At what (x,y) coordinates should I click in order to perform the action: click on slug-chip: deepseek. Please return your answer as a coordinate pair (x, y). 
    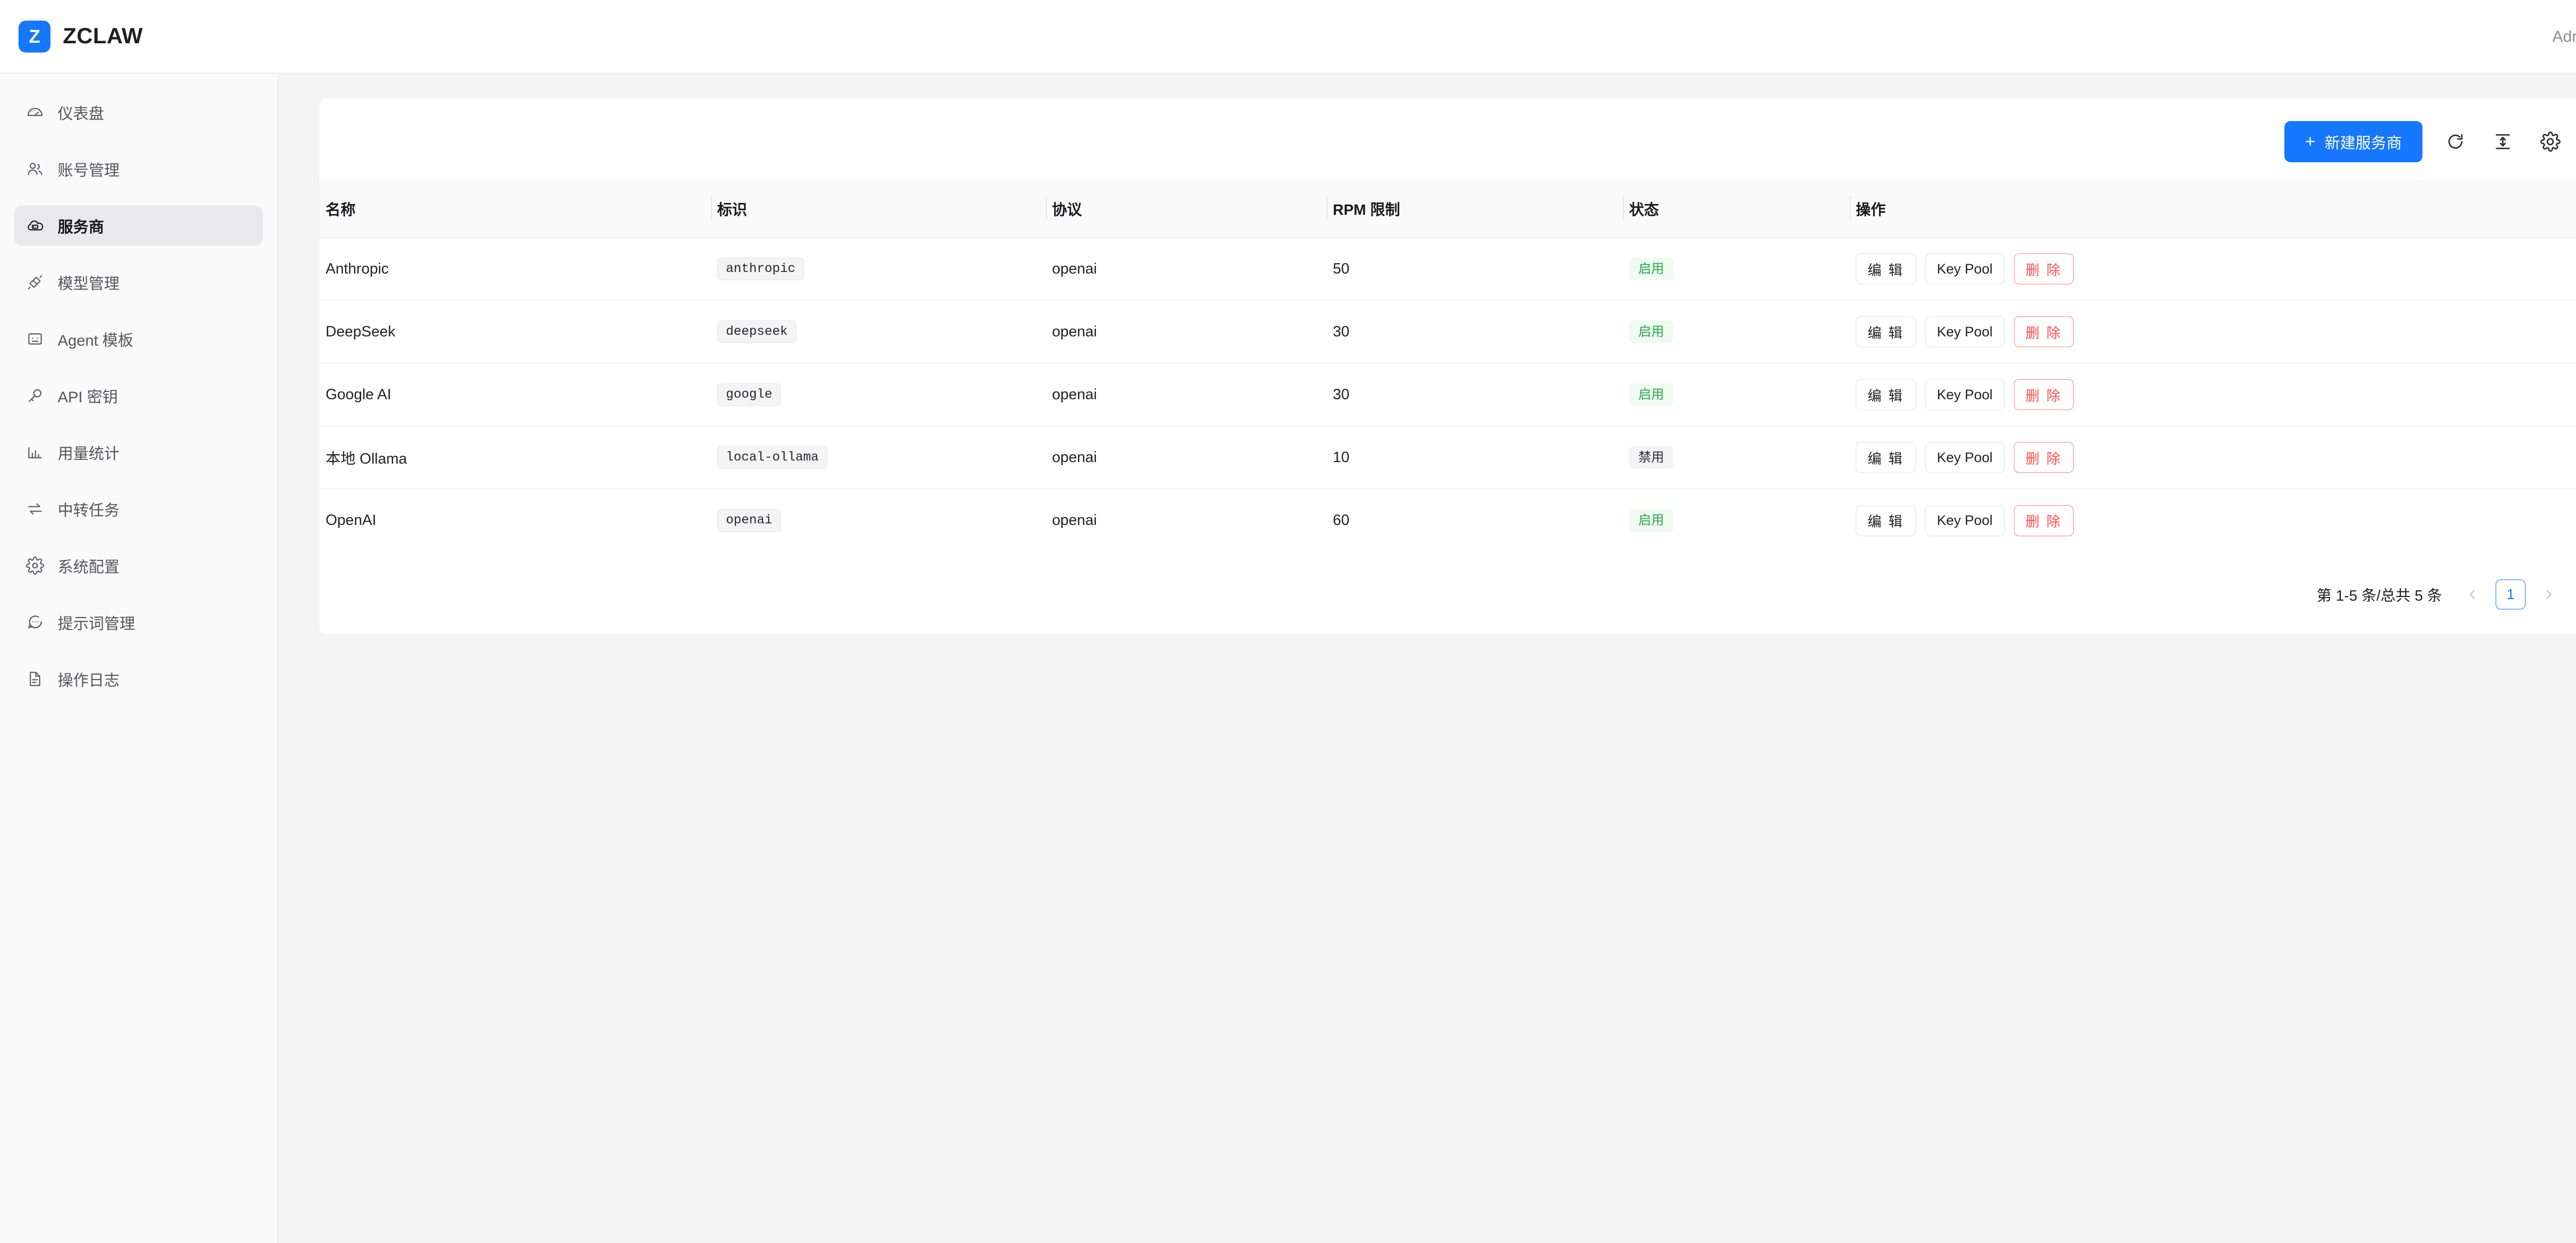
    Looking at the image, I should click on (757, 332).